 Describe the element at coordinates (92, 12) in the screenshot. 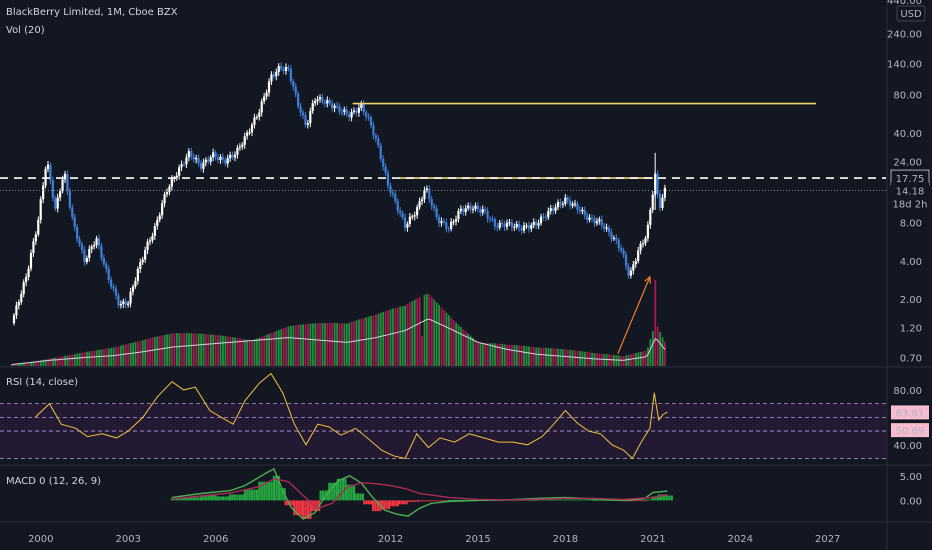

I see `symbol-title: BlackBerry Limited, 1M, Cboe BZX` at that location.